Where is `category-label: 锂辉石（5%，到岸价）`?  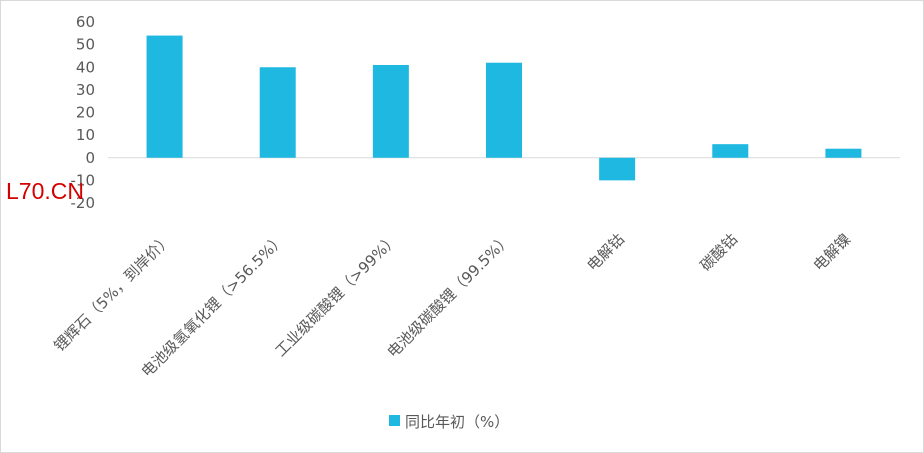
category-label: 锂辉石（5%，到岸价） is located at coordinates (112, 292).